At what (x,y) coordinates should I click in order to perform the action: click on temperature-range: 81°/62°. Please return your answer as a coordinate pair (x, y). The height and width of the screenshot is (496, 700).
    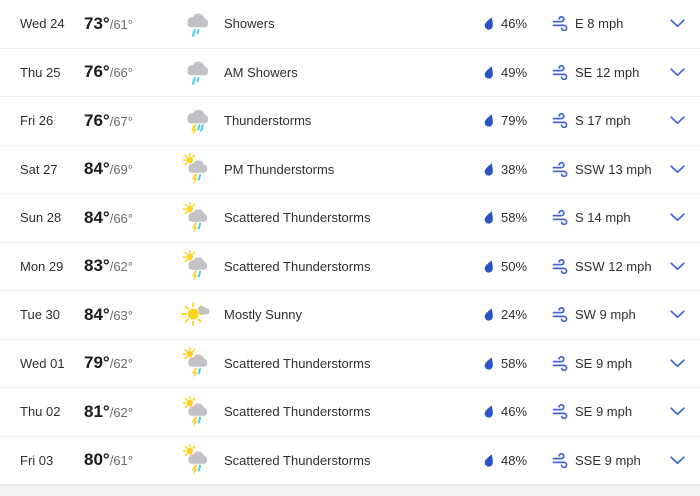
    Looking at the image, I should click on (132, 412).